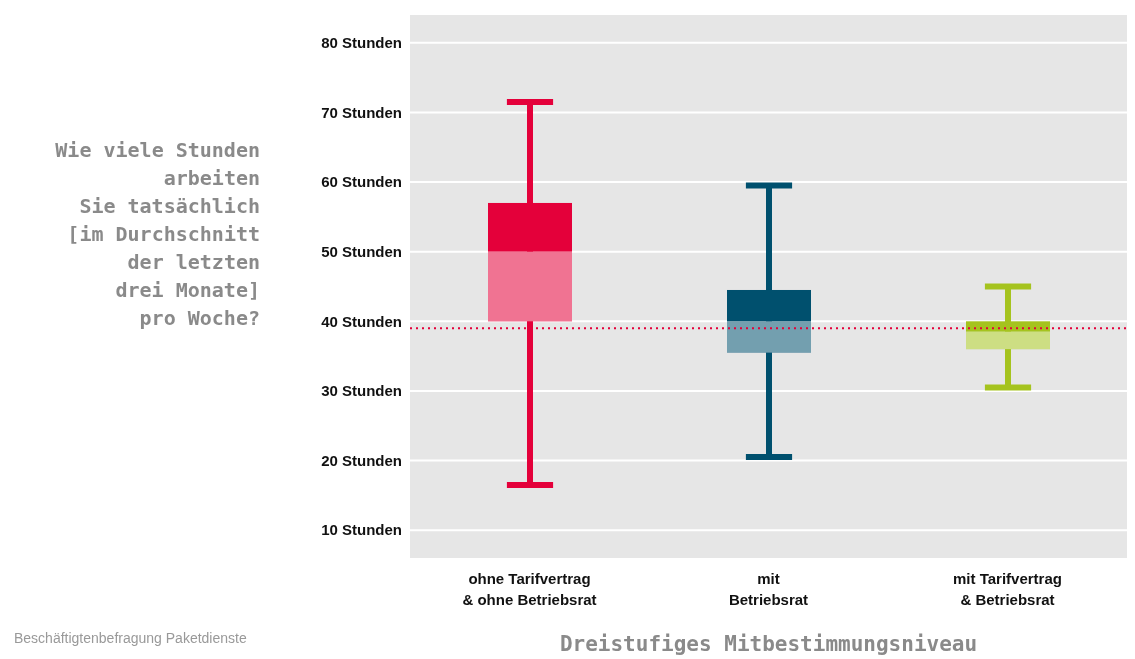 The height and width of the screenshot is (659, 1135). Describe the element at coordinates (768, 644) in the screenshot. I see `x-axis-title: Dreistufiges Mitbestimmungsniveau` at that location.